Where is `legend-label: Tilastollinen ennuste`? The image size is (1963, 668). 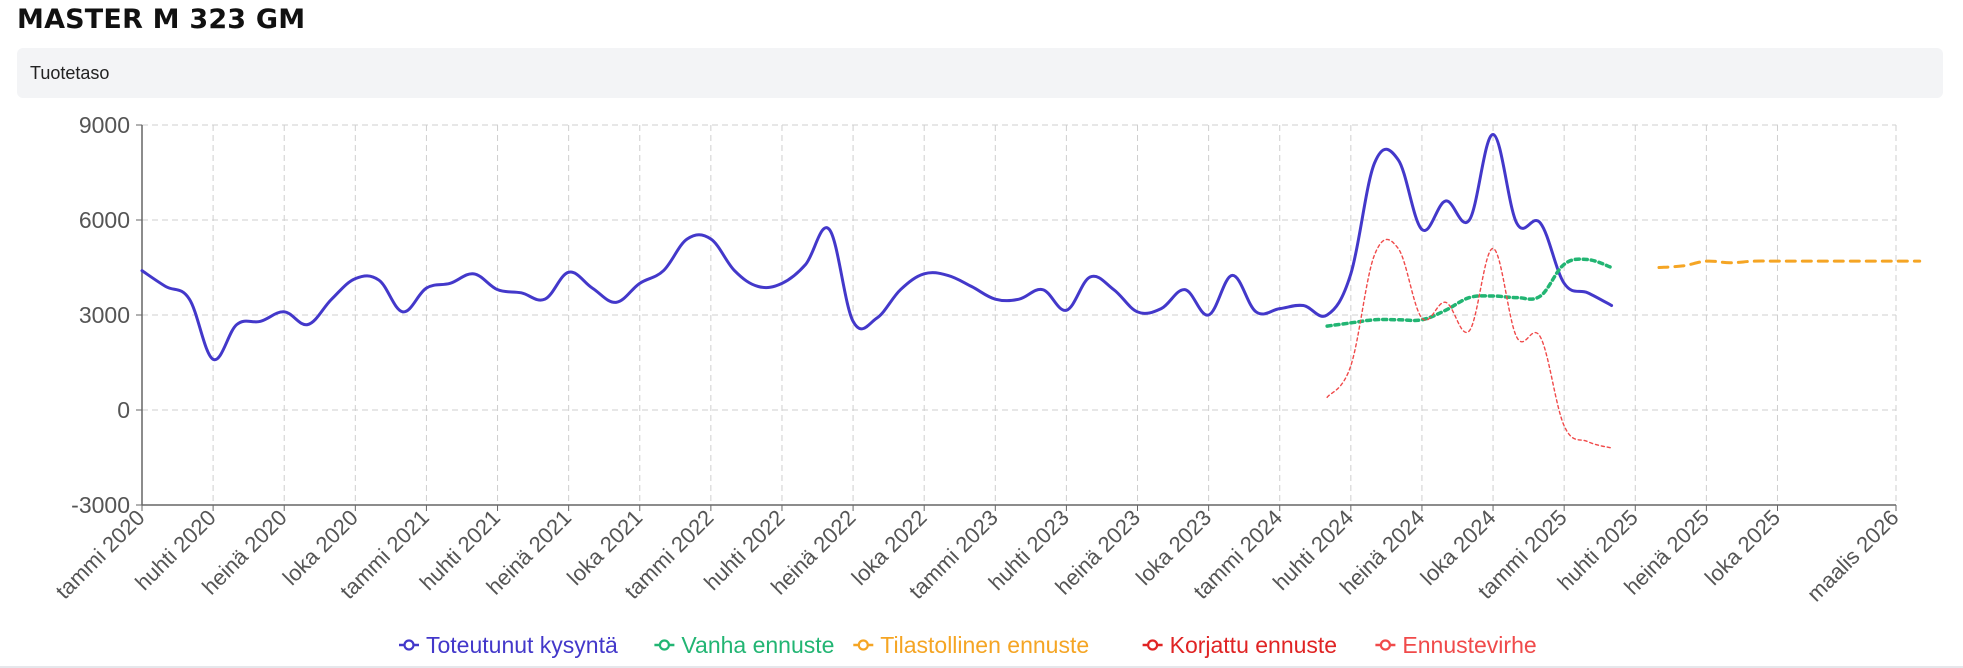
legend-label: Tilastollinen ennuste is located at coordinates (984, 645).